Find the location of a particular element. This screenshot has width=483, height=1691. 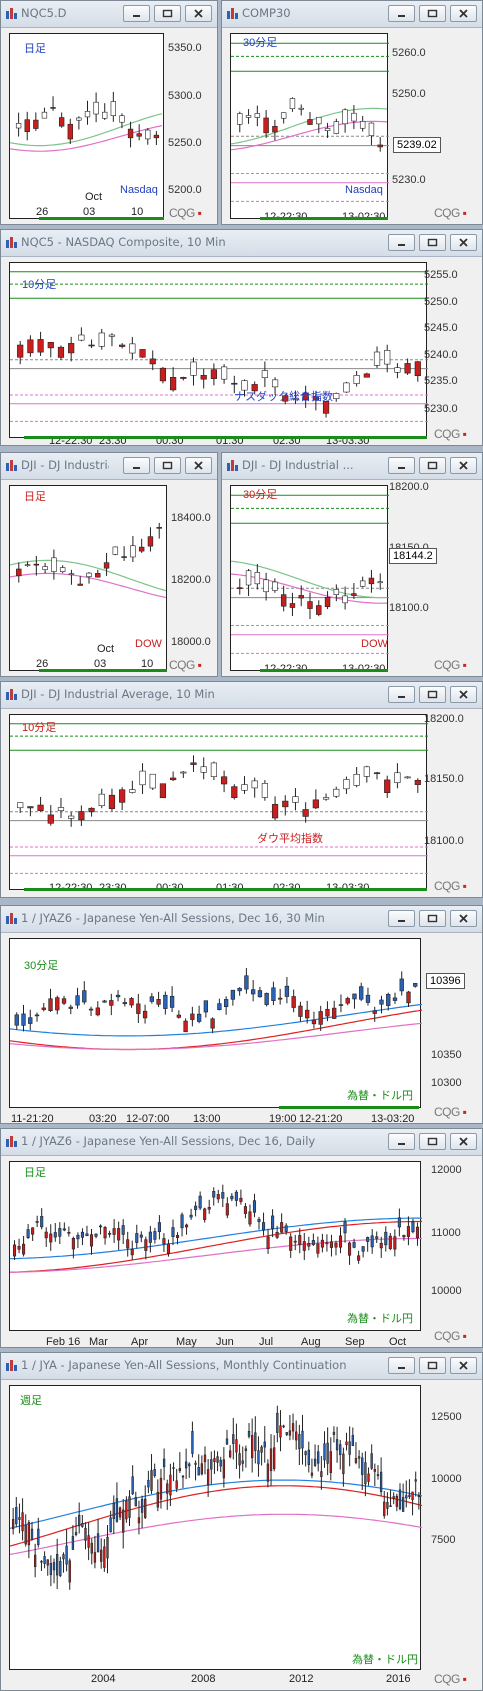

price-chart: 10分足ナスダック総合指数 is located at coordinates (218, 350).